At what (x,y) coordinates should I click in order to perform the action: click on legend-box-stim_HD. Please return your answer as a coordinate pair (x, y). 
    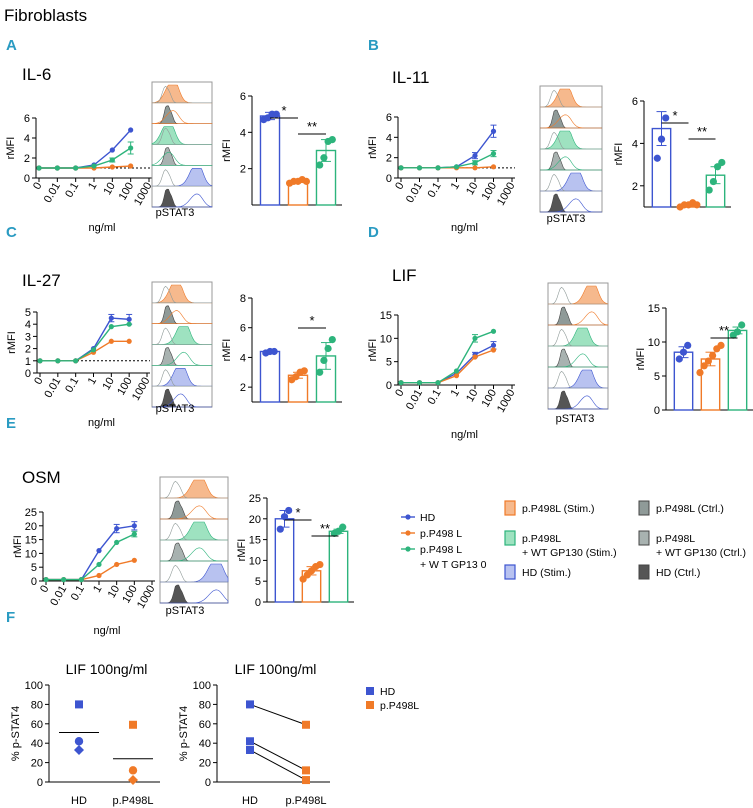
    Looking at the image, I should click on (510, 572).